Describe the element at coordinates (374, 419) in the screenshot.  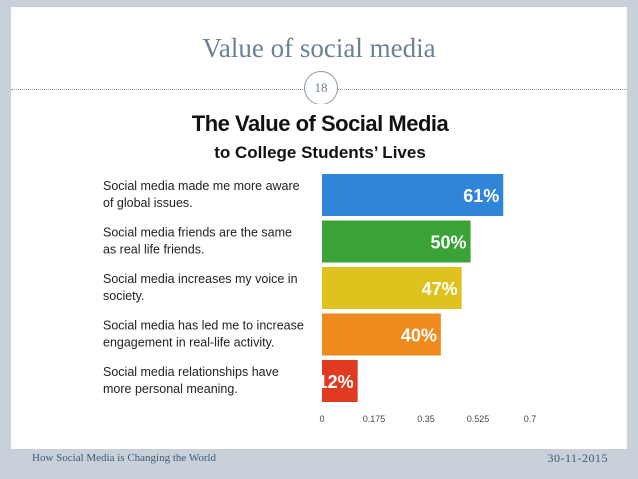
I see `x-tick-label-2: 0.175` at that location.